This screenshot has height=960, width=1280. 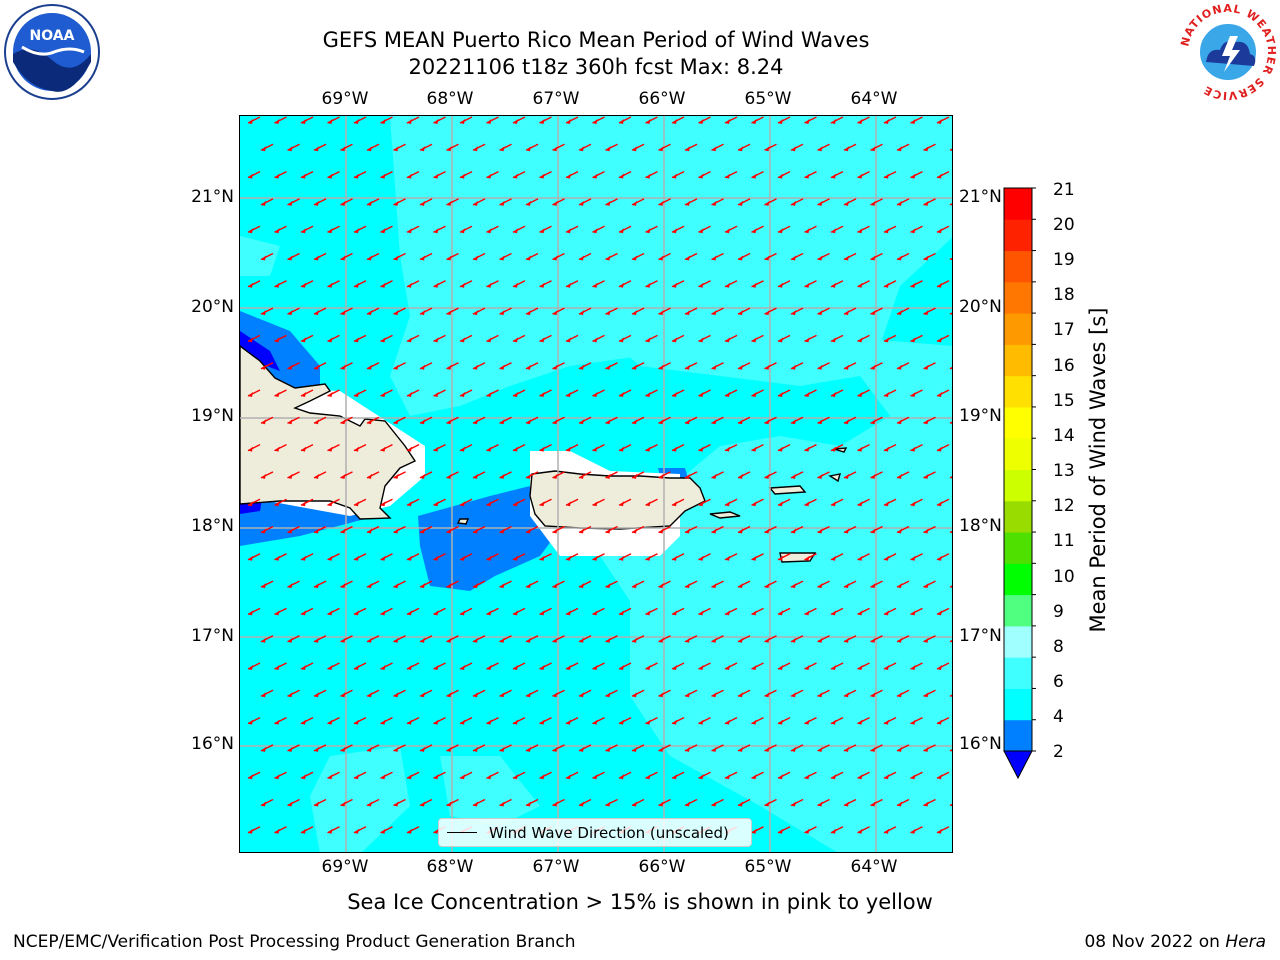 What do you see at coordinates (556, 867) in the screenshot?
I see `lon-label: 67°W` at bounding box center [556, 867].